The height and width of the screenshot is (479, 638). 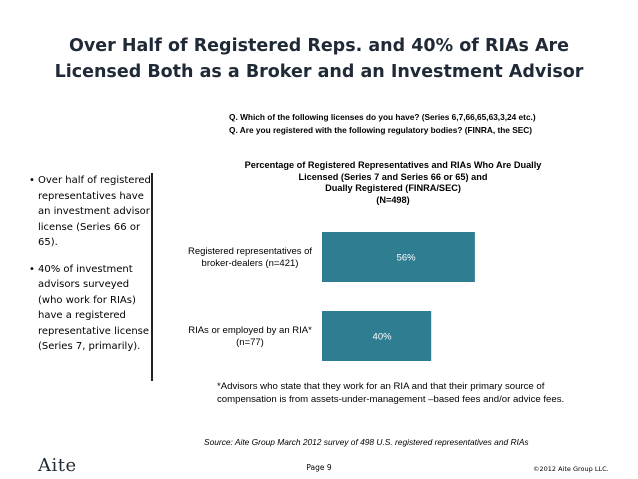 What do you see at coordinates (250, 342) in the screenshot?
I see `category-label: (n=77)` at bounding box center [250, 342].